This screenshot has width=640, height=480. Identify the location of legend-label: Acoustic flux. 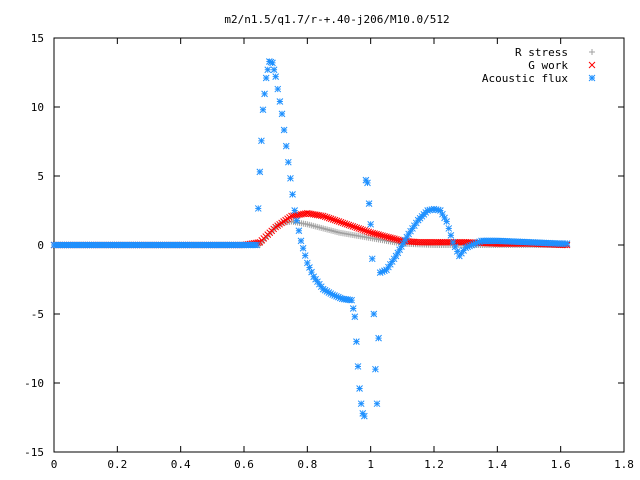
(525, 78).